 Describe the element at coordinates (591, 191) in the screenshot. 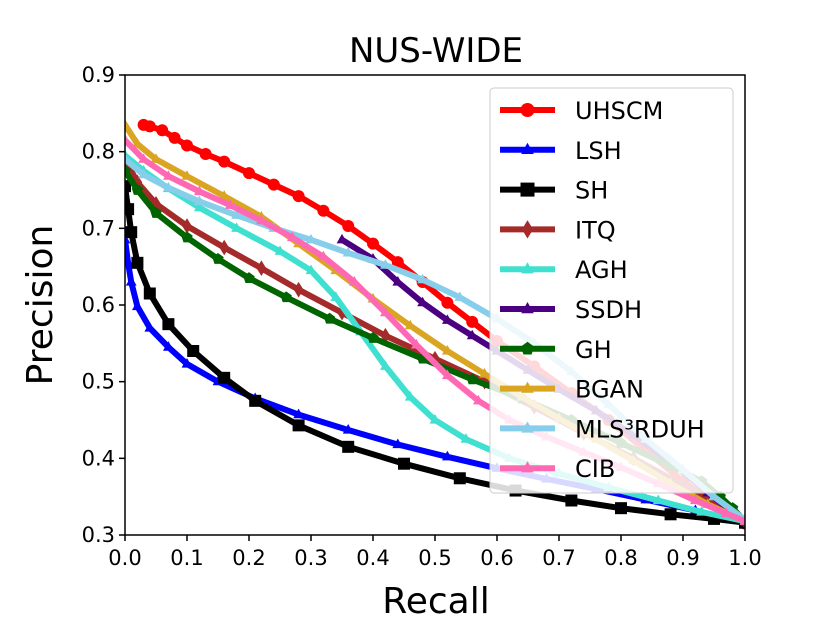

I see `legend-label-sh: SH` at that location.